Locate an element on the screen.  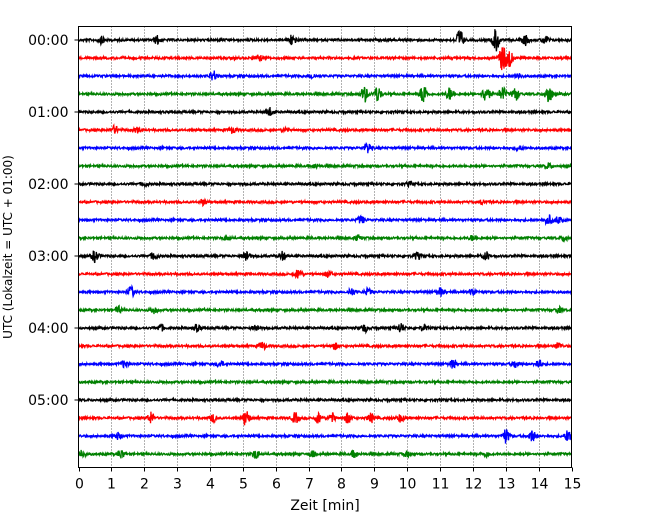
x-tick-label: 10 is located at coordinates (408, 485).